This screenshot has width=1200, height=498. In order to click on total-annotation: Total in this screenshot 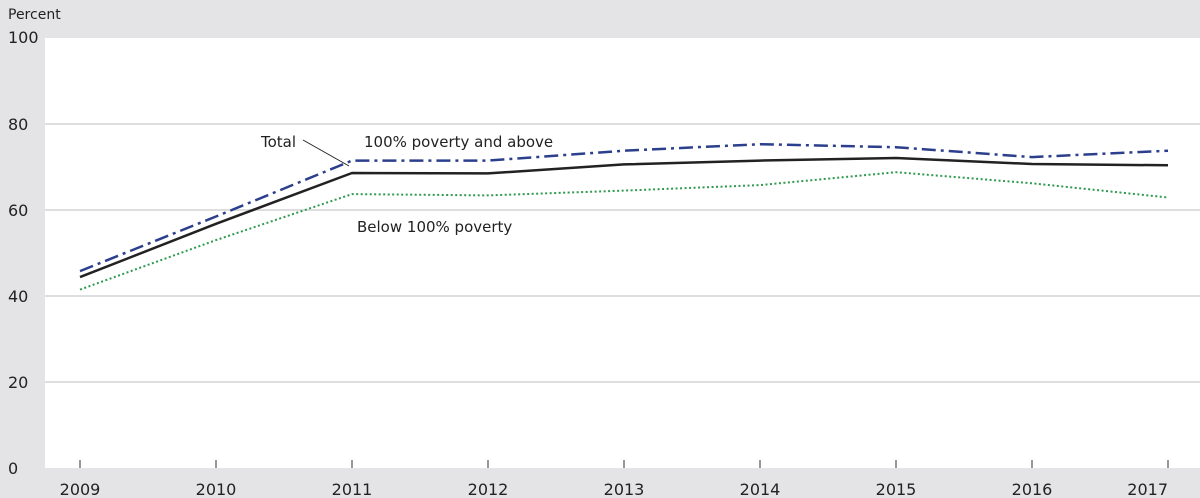, I will do `click(278, 142)`.